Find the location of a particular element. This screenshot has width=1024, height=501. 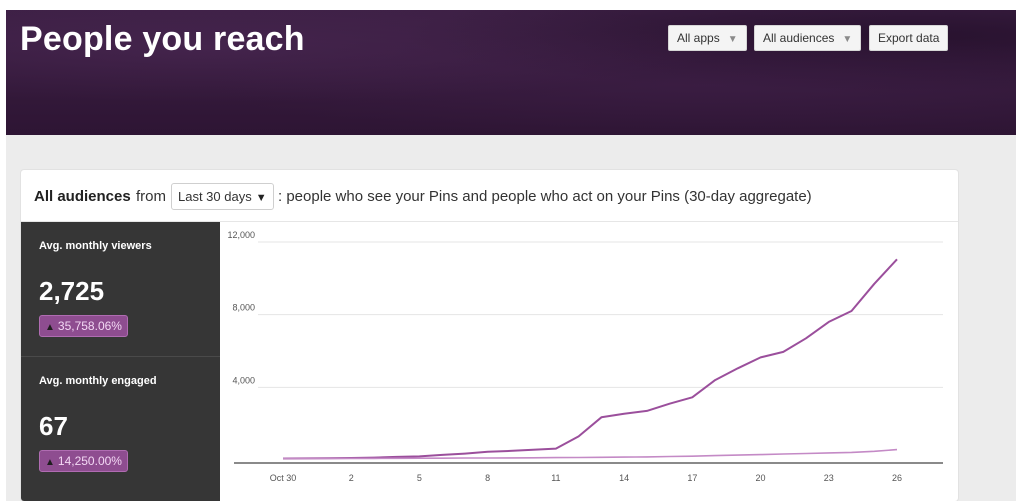

metric-engaged: Avg. monthly engaged 67 ▲ 14,250.00% is located at coordinates (120, 424).